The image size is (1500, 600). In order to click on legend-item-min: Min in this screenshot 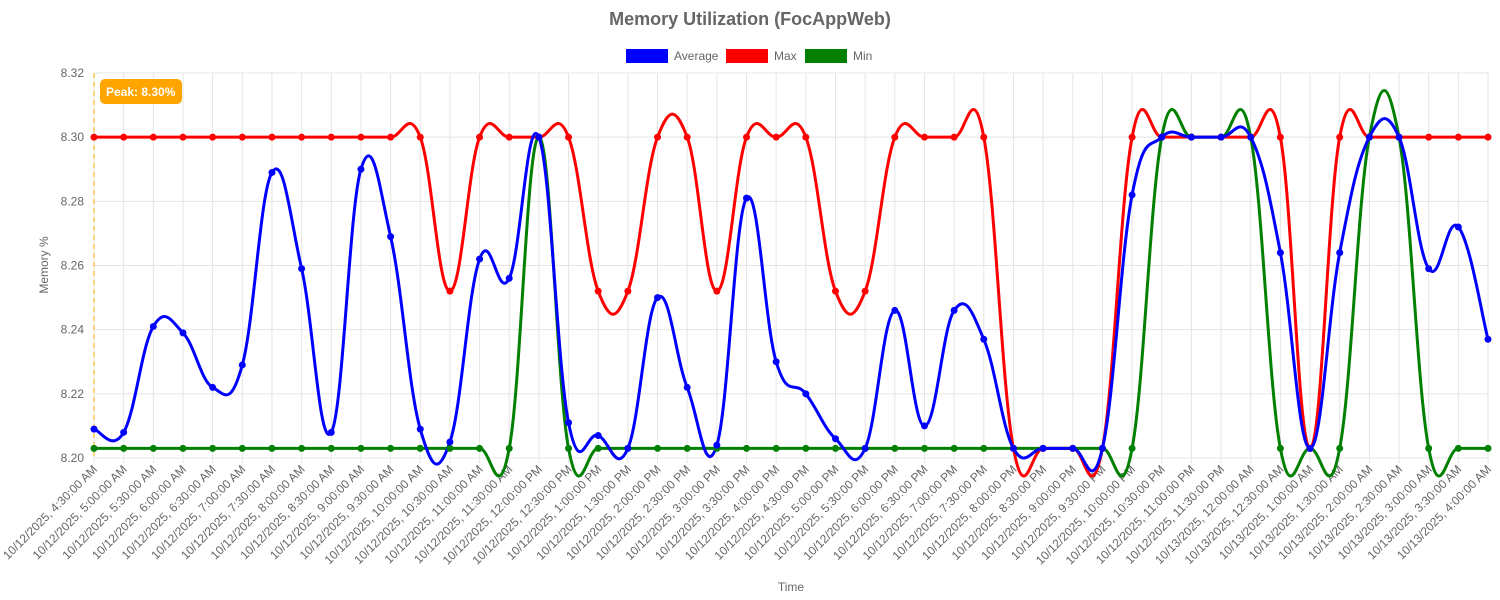, I will do `click(838, 56)`.